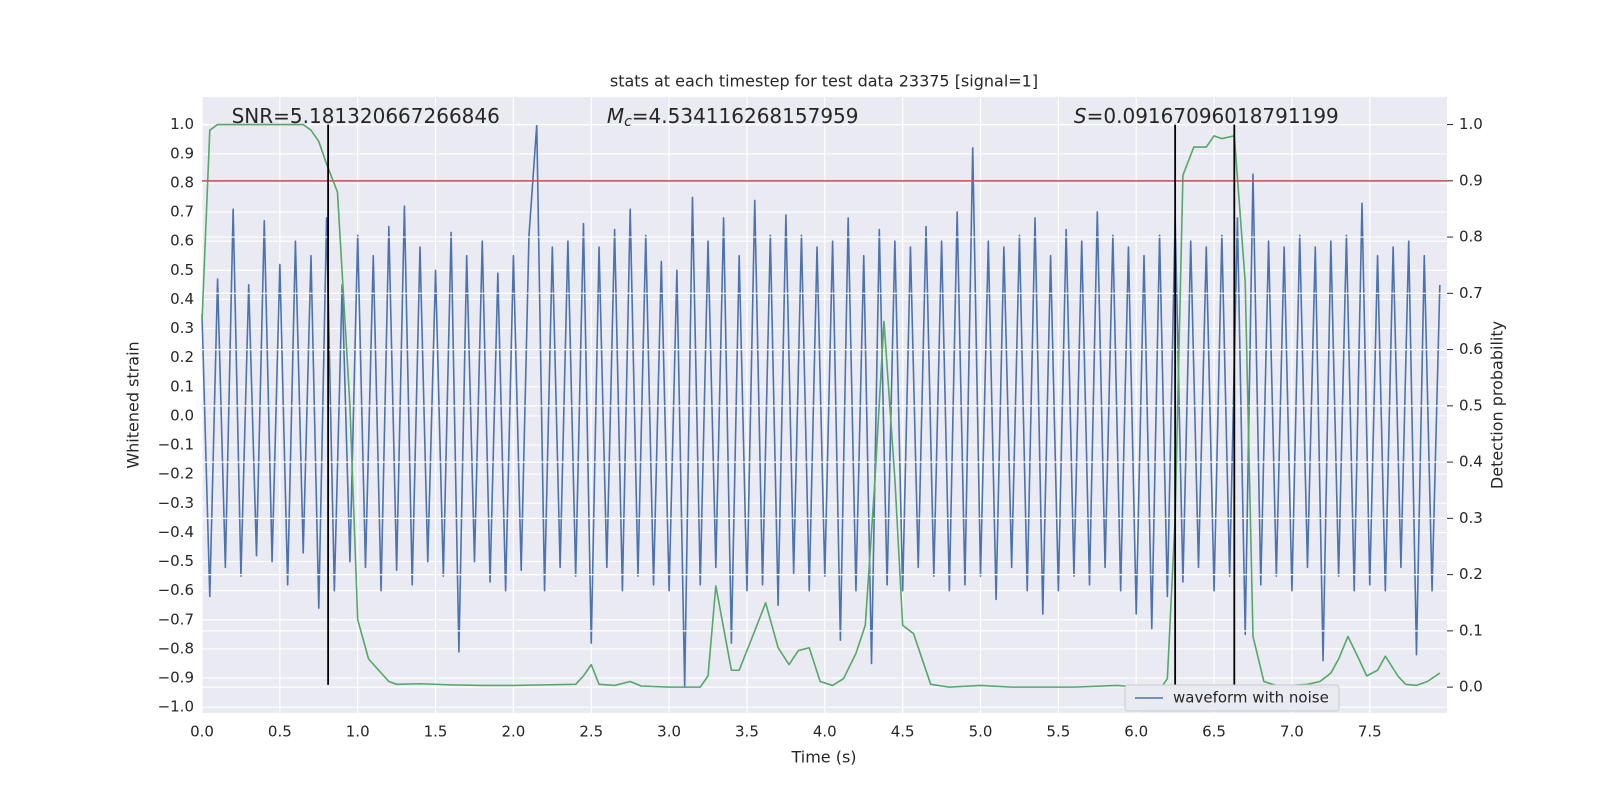 This screenshot has width=1600, height=804. What do you see at coordinates (182, 386) in the screenshot?
I see `y-tick-label: 0.1` at bounding box center [182, 386].